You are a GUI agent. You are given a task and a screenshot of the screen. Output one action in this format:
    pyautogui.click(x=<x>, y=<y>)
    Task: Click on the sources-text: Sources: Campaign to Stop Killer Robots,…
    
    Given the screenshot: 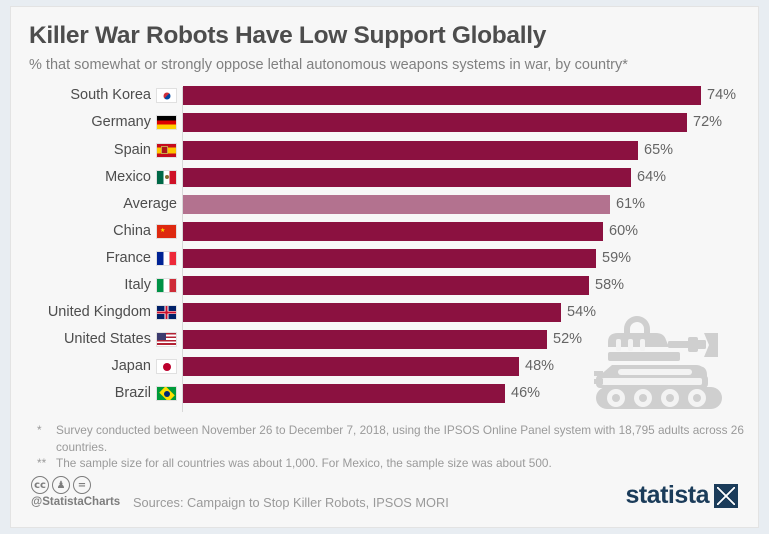 What is the action you would take?
    pyautogui.click(x=291, y=502)
    